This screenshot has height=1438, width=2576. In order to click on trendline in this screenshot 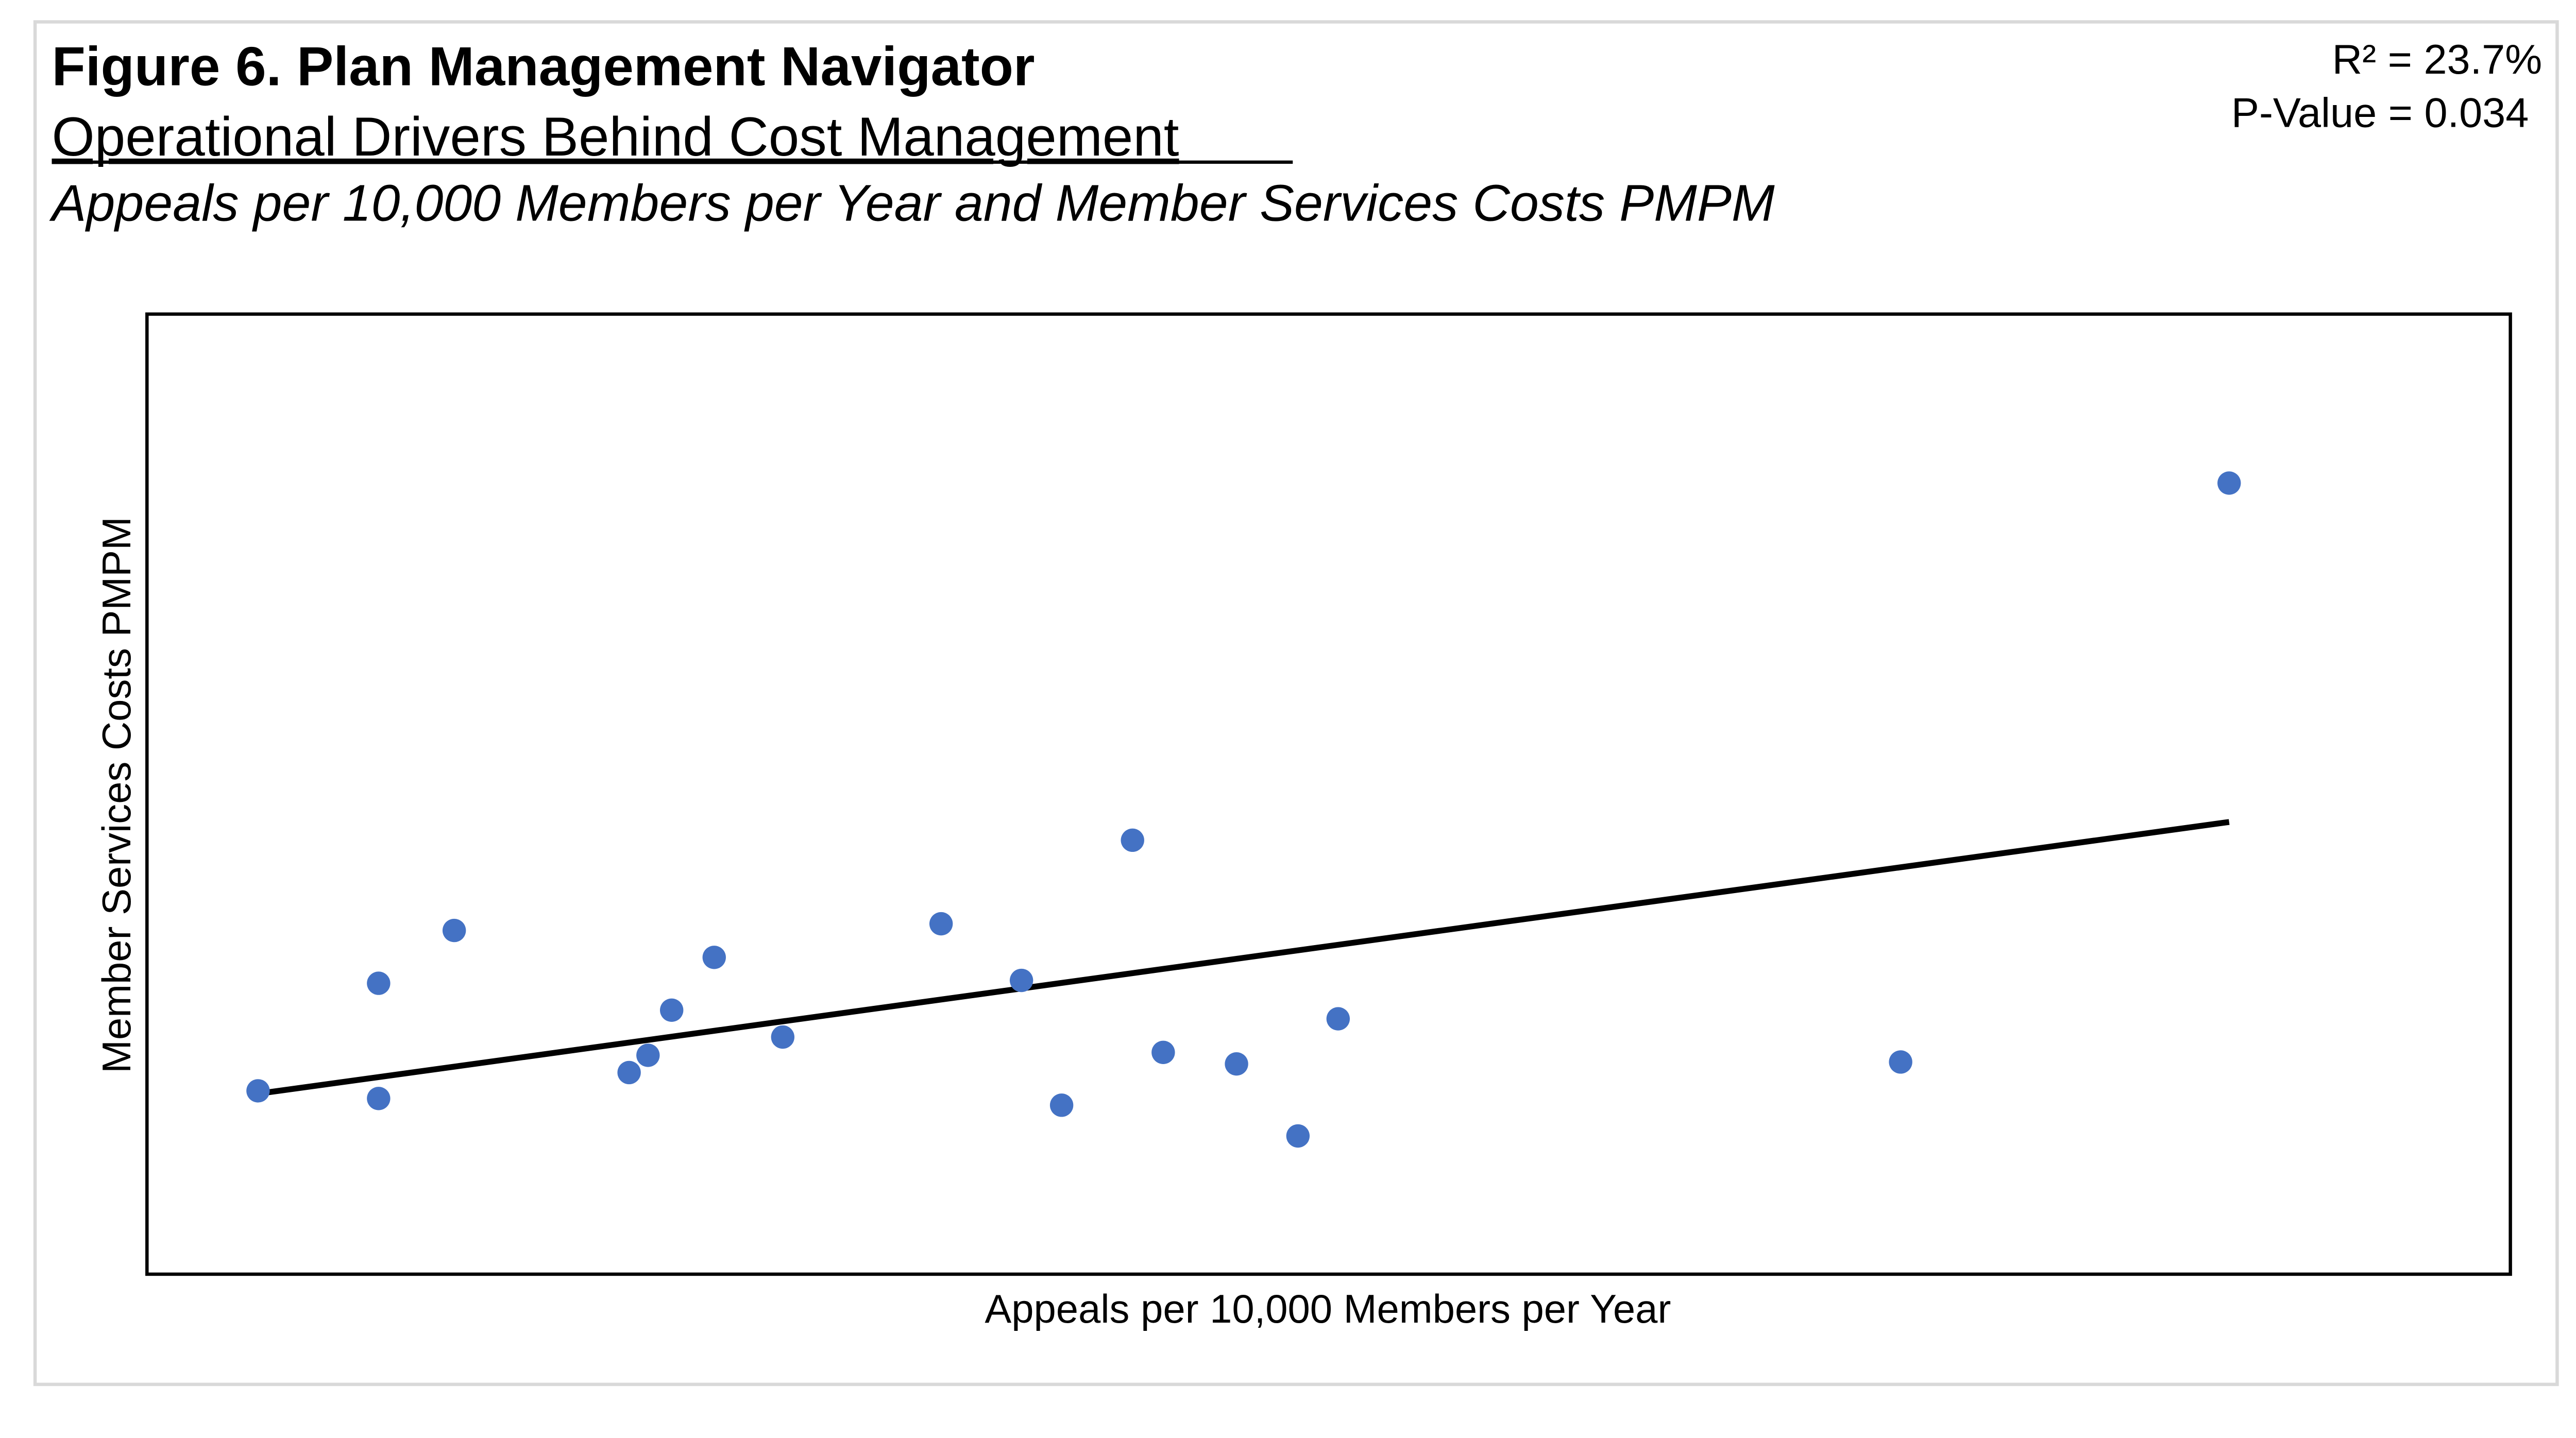, I will do `click(1244, 958)`.